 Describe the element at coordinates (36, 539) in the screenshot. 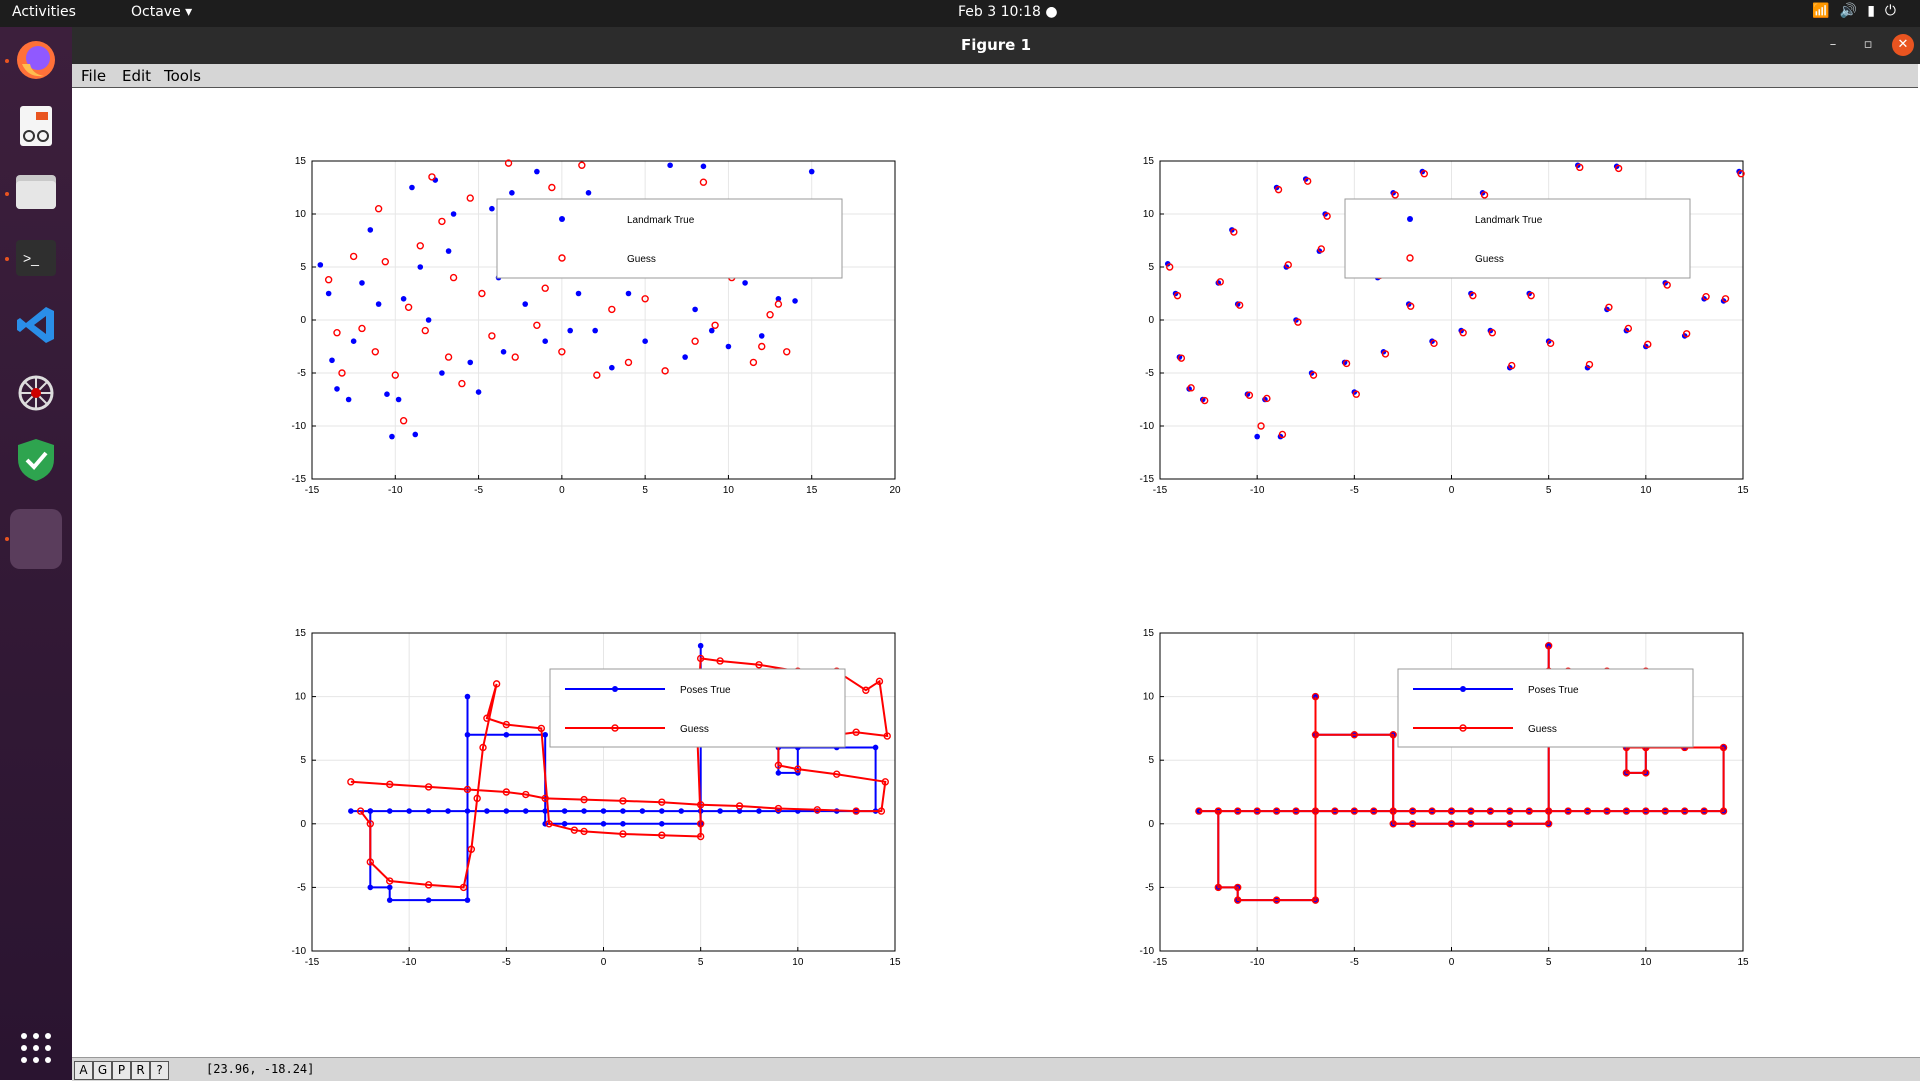

I see `active-window-icon` at that location.